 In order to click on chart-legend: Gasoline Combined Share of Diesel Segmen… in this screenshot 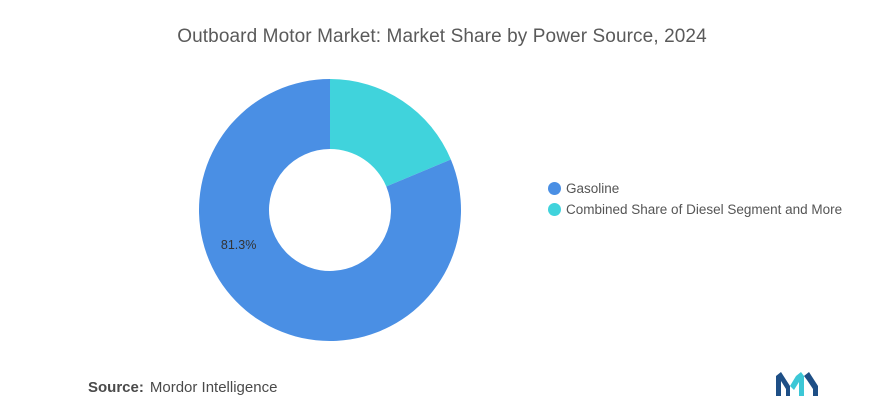, I will do `click(695, 199)`.